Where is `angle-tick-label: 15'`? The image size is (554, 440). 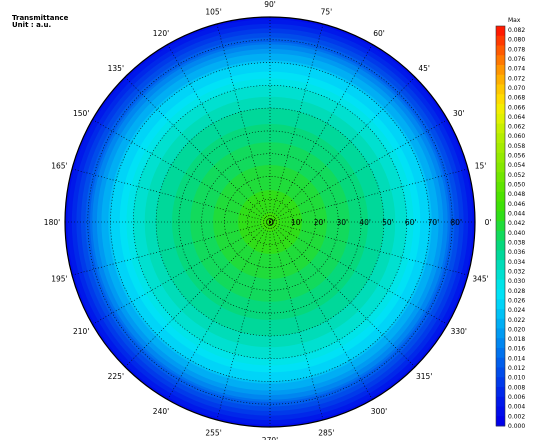 angle-tick-label: 15' is located at coordinates (481, 166).